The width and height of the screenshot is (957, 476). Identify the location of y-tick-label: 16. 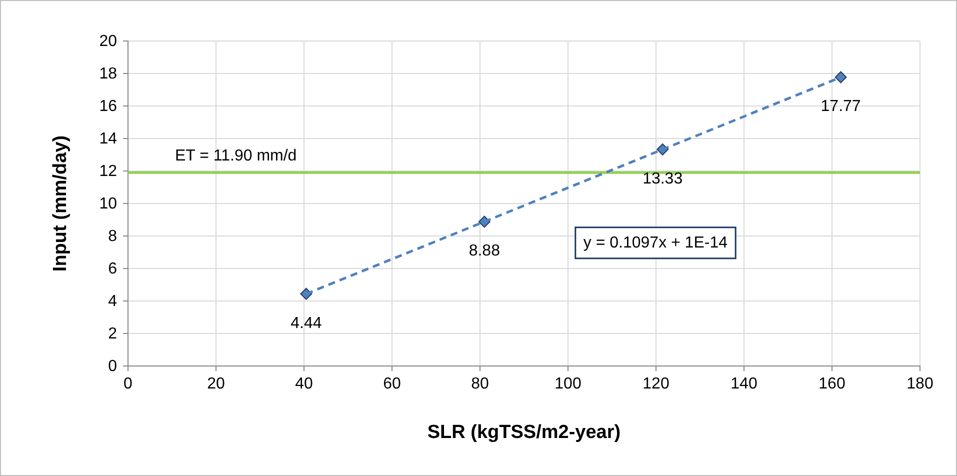
(108, 107).